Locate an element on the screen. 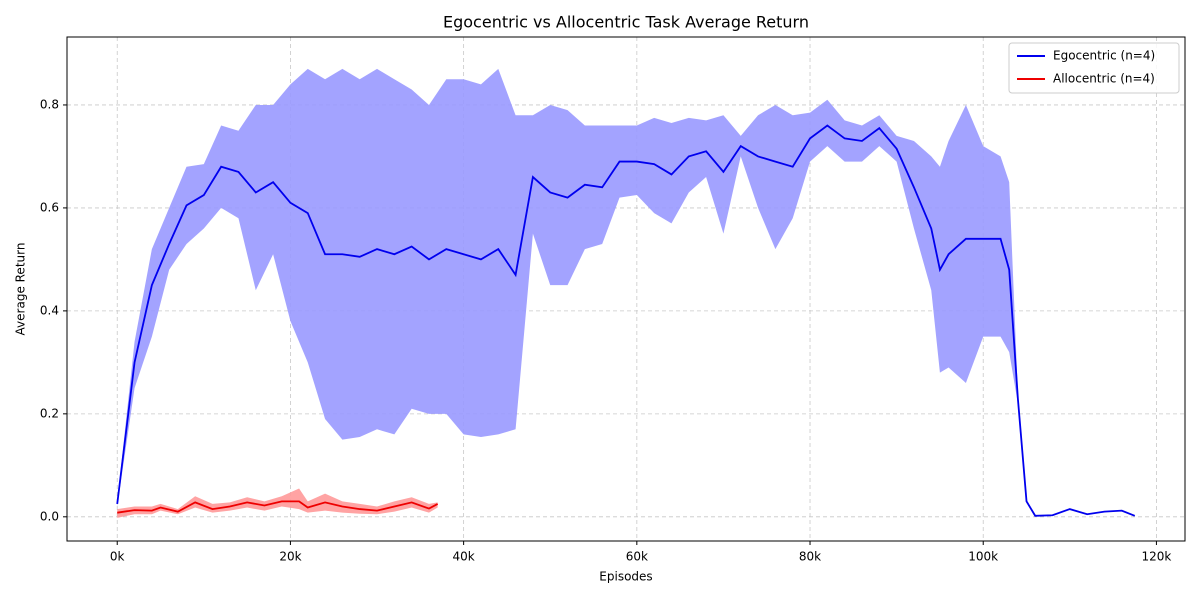 The image size is (1200, 604). x-tick-label: 80k is located at coordinates (810, 557).